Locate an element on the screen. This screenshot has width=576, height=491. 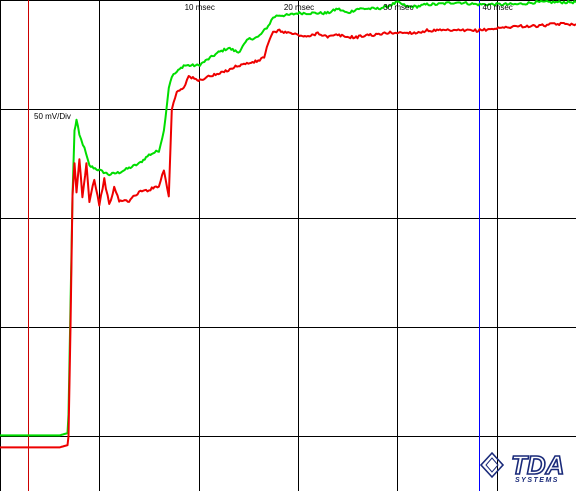
tda-systems-logo: TDA SYSTEMS is located at coordinates (522, 466).